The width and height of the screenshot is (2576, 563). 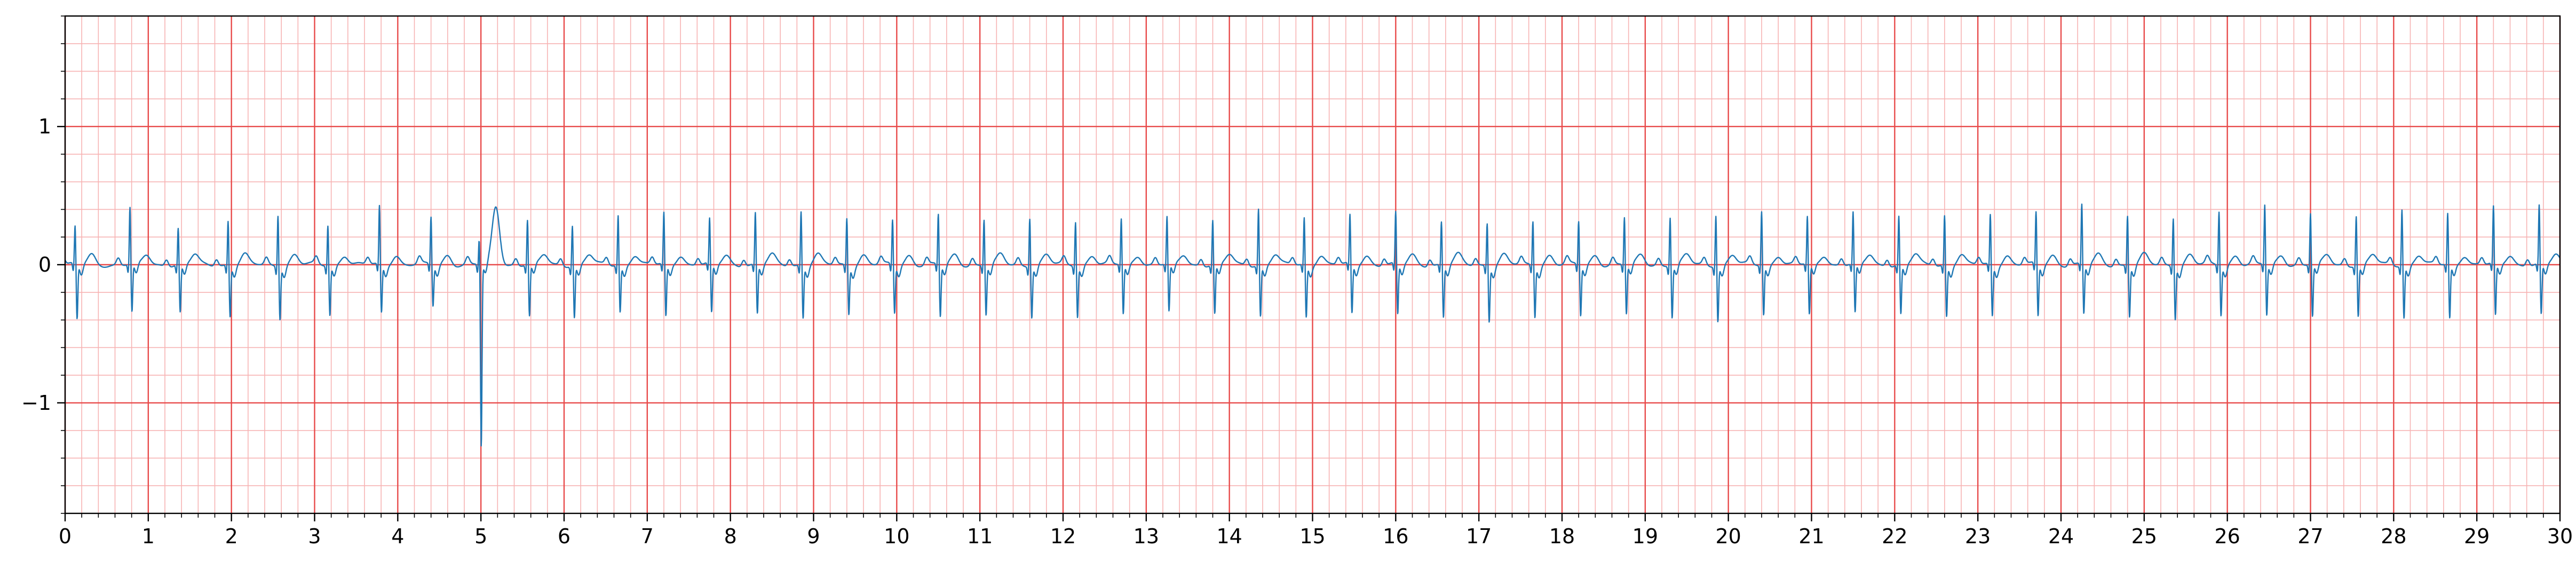 What do you see at coordinates (980, 536) in the screenshot?
I see `x-tick-label: 11` at bounding box center [980, 536].